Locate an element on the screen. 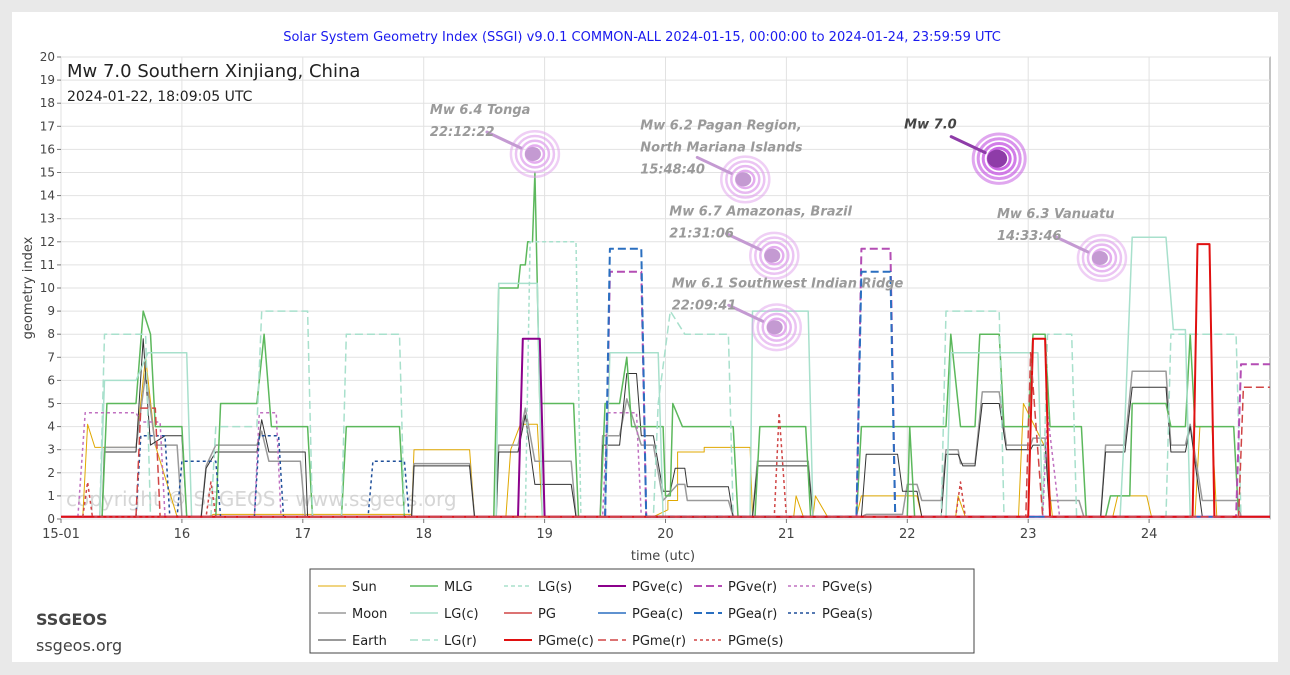 The image size is (1290, 675). legend-label: Sun is located at coordinates (364, 587).